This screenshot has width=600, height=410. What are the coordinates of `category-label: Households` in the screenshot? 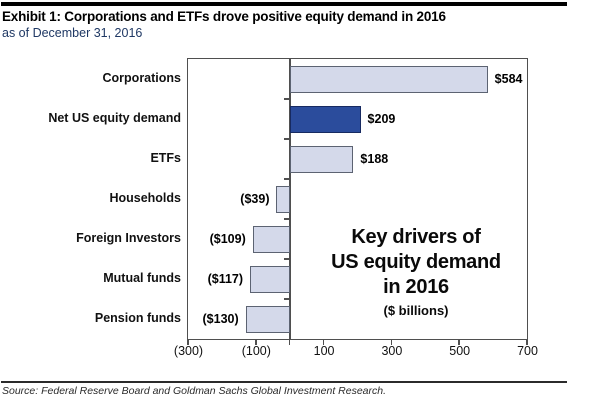 It's located at (145, 198).